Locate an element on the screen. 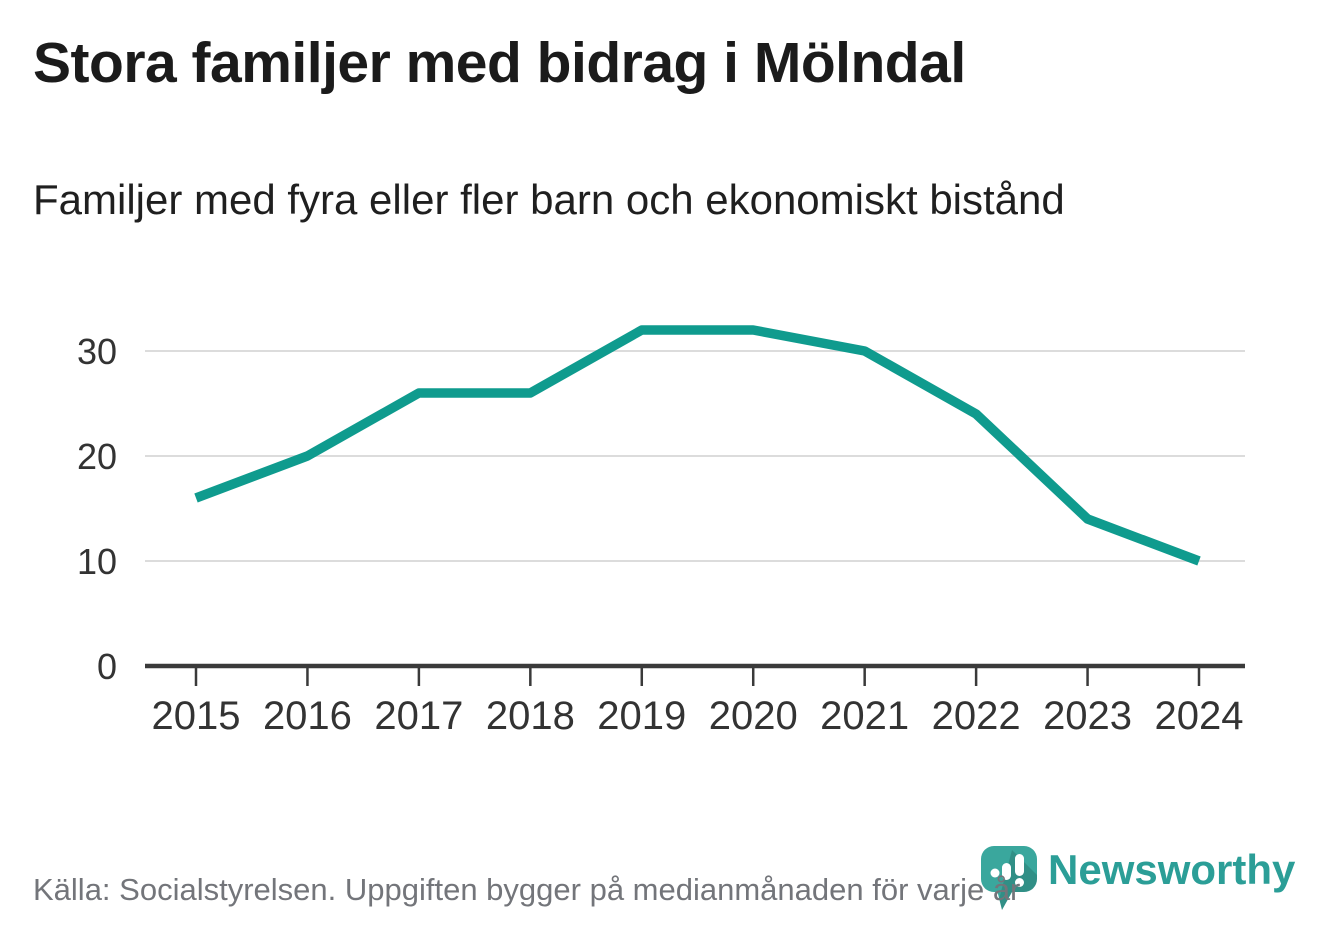 The width and height of the screenshot is (1322, 939). newsworthy-logo: Newsworthy is located at coordinates (1138, 883).